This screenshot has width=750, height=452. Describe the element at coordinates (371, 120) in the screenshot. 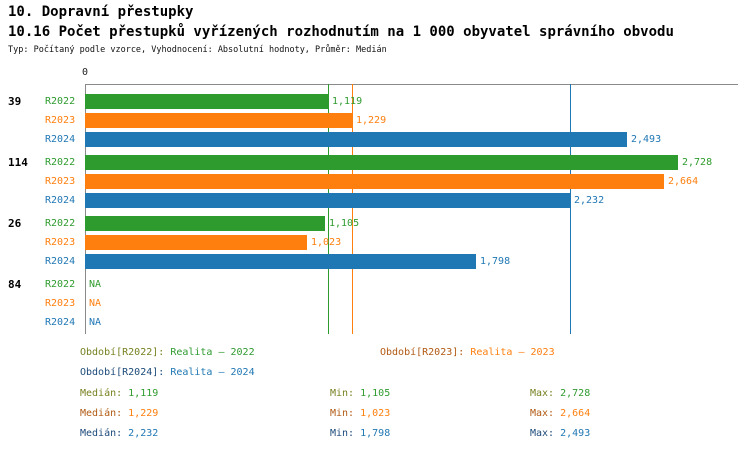

I see `bar-value-label: 1,229` at that location.